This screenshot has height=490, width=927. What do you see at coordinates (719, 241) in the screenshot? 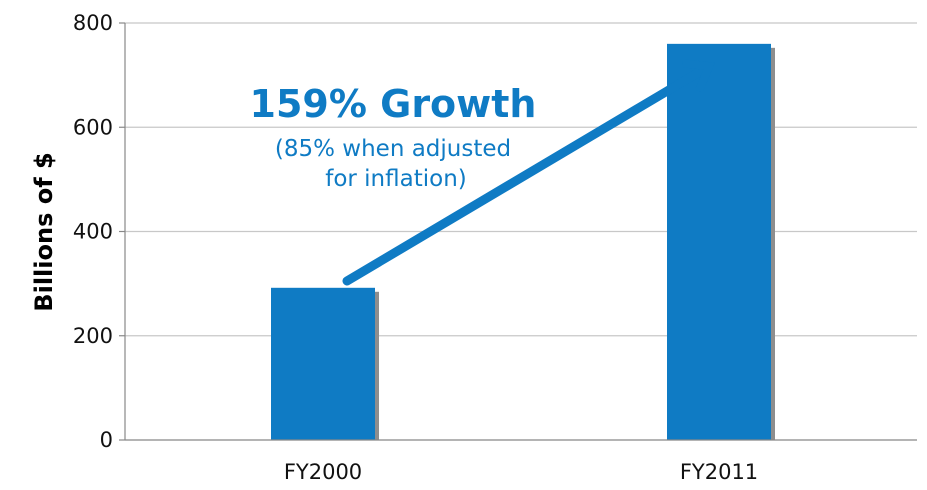
I see `bar-fy2011` at bounding box center [719, 241].